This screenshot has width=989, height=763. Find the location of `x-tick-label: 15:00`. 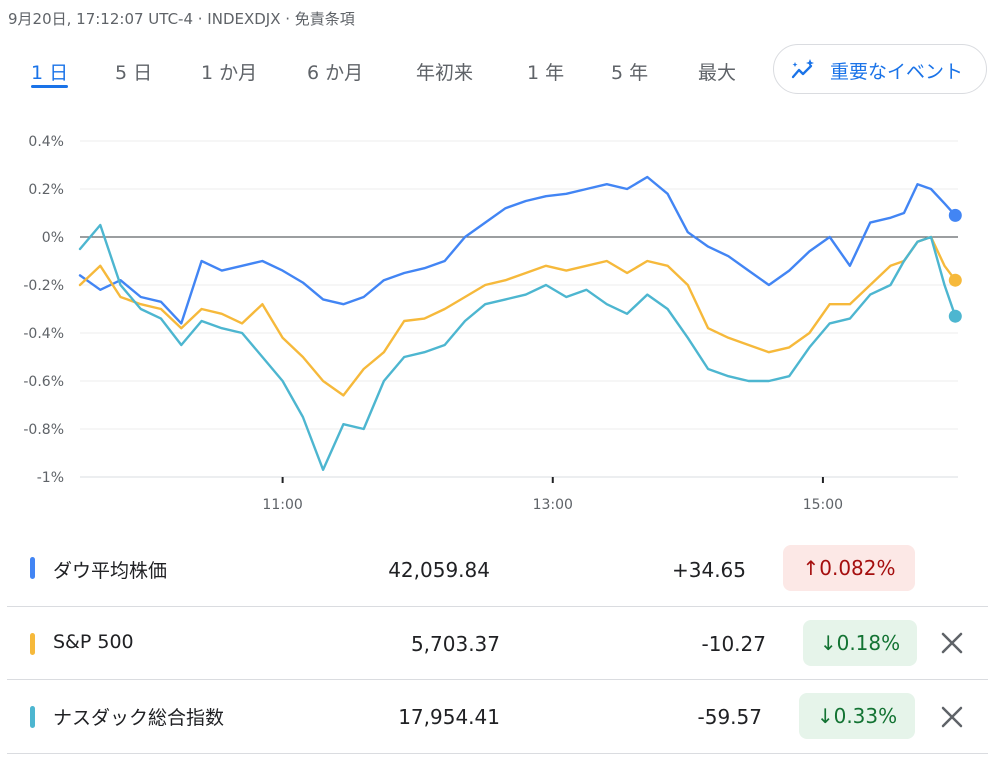

x-tick-label: 15:00 is located at coordinates (823, 505).